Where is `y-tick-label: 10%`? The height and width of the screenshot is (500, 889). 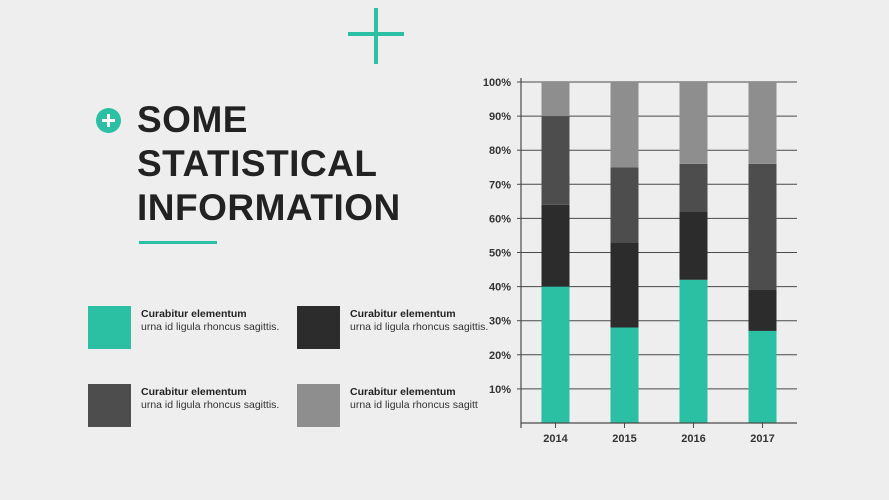 y-tick-label: 10% is located at coordinates (500, 390).